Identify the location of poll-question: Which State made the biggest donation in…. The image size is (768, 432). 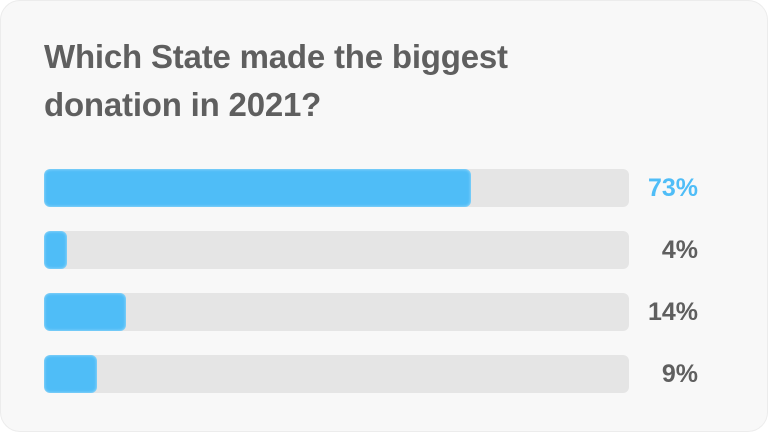
(276, 80).